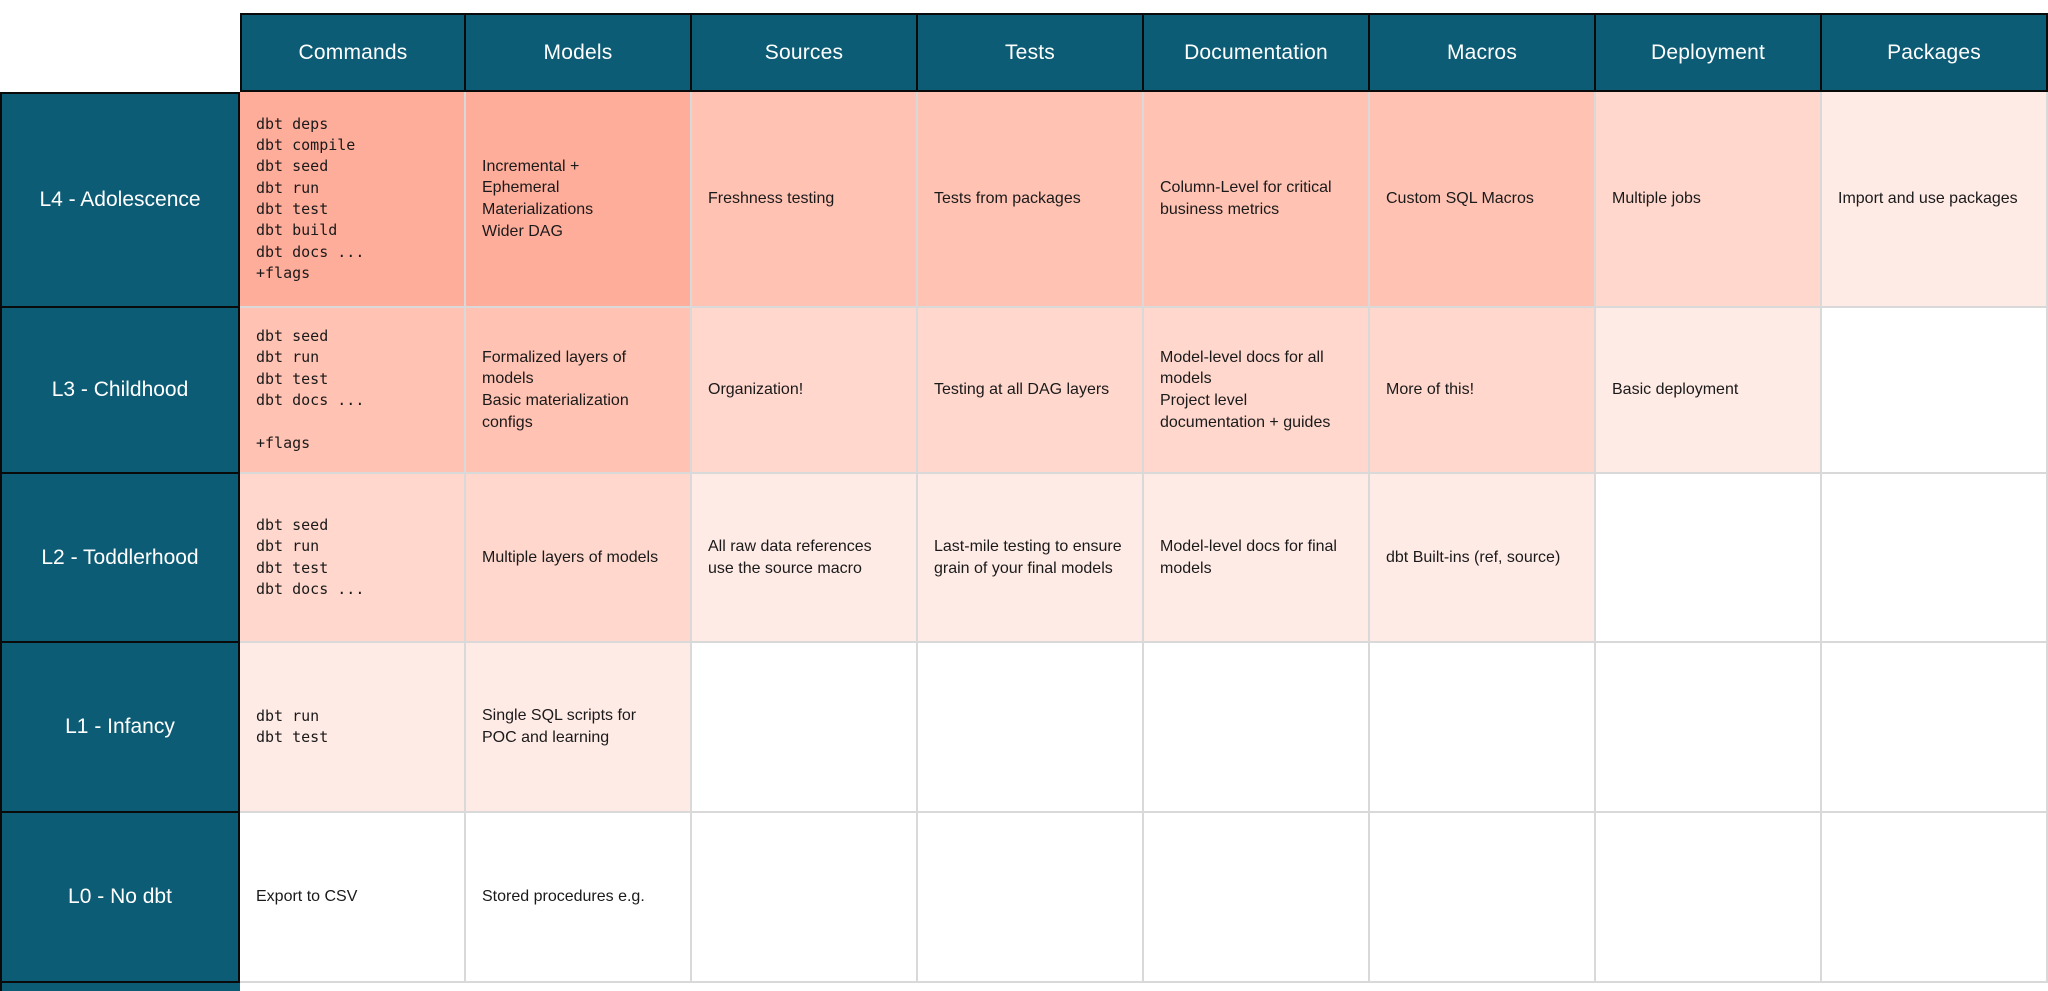 The height and width of the screenshot is (991, 2048). Describe the element at coordinates (1483, 728) in the screenshot. I see `cell-l1-infancy-macros` at that location.